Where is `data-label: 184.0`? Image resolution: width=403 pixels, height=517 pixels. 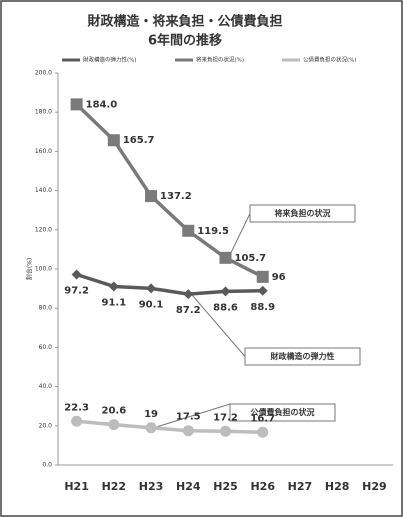 data-label: 184.0 is located at coordinates (102, 104).